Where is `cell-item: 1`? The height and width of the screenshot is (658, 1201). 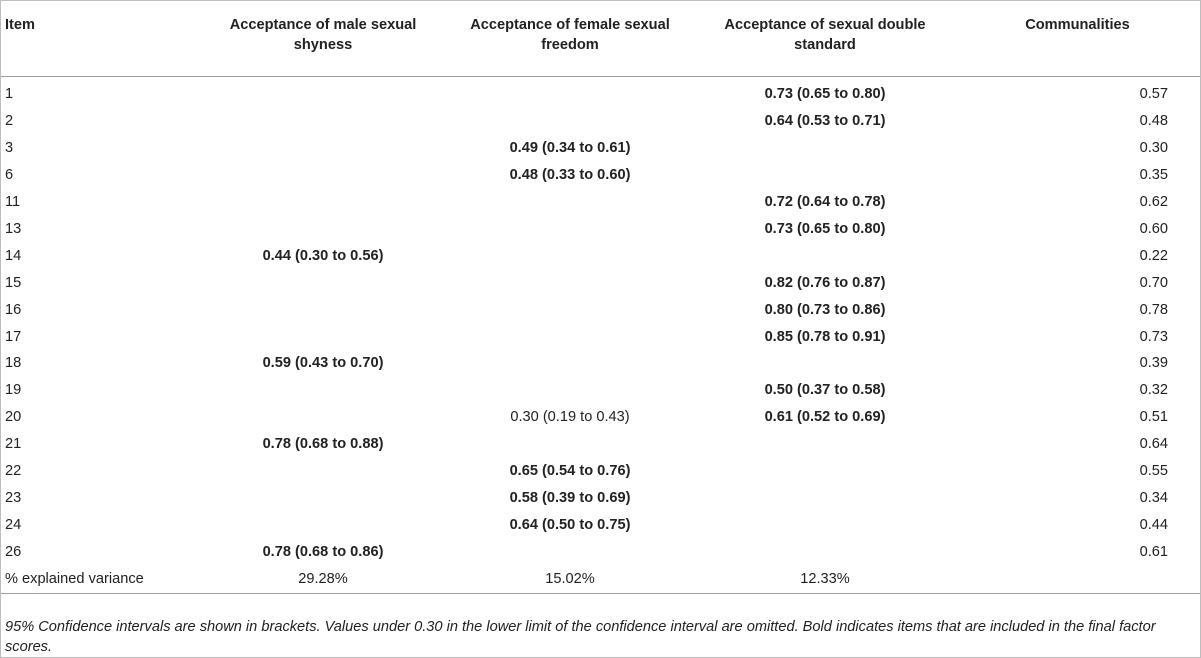 cell-item: 1 is located at coordinates (9, 94).